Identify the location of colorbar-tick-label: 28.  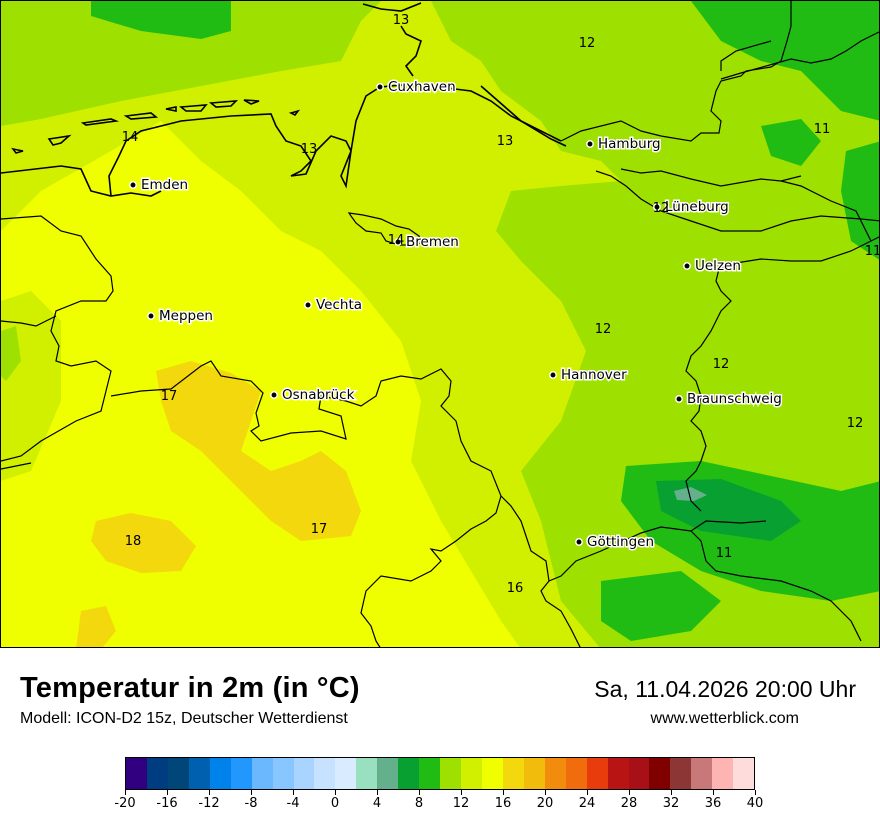
(629, 803).